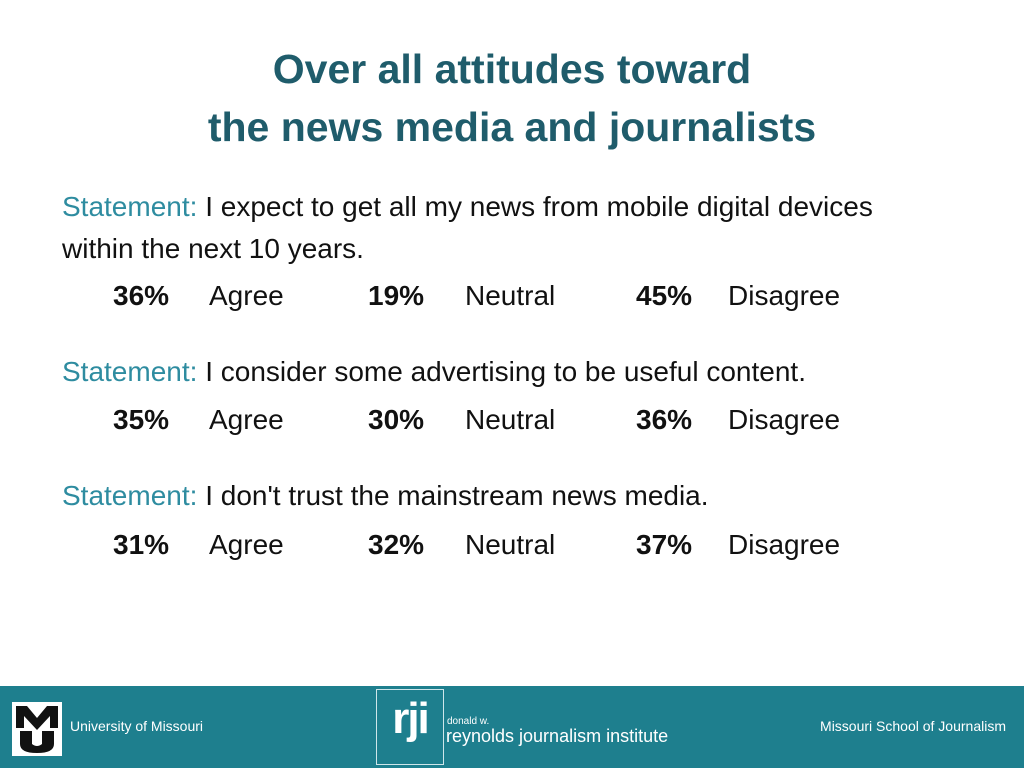  I want to click on title-line-2: the news media and journalists, so click(512, 127).